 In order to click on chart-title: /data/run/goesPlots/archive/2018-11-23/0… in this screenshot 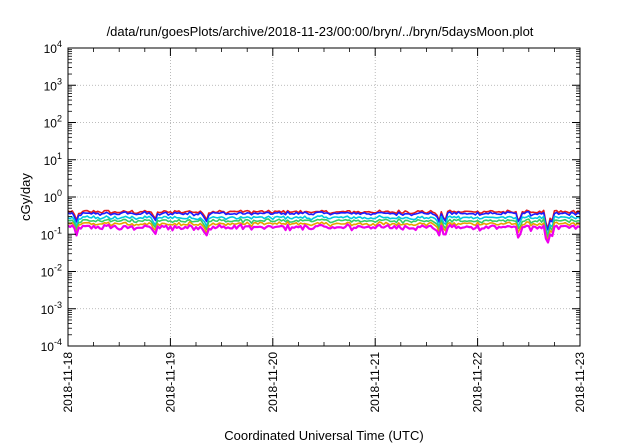, I will do `click(320, 31)`.